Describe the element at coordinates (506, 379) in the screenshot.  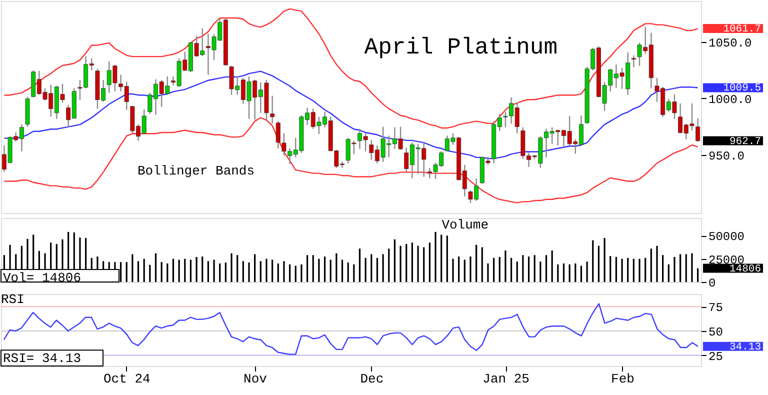
I see `x-tick-label: Jan 25` at that location.